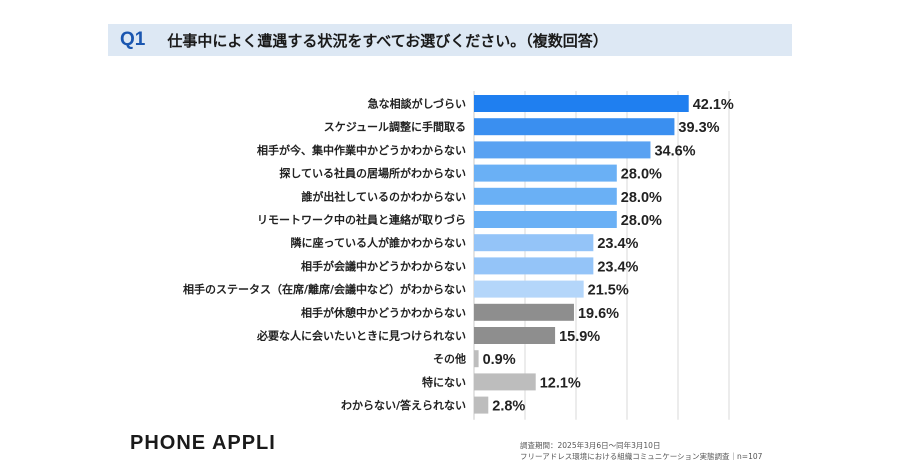 This screenshot has width=900, height=473. Describe the element at coordinates (203, 443) in the screenshot. I see `brand-logo: PHONE APPLI` at that location.